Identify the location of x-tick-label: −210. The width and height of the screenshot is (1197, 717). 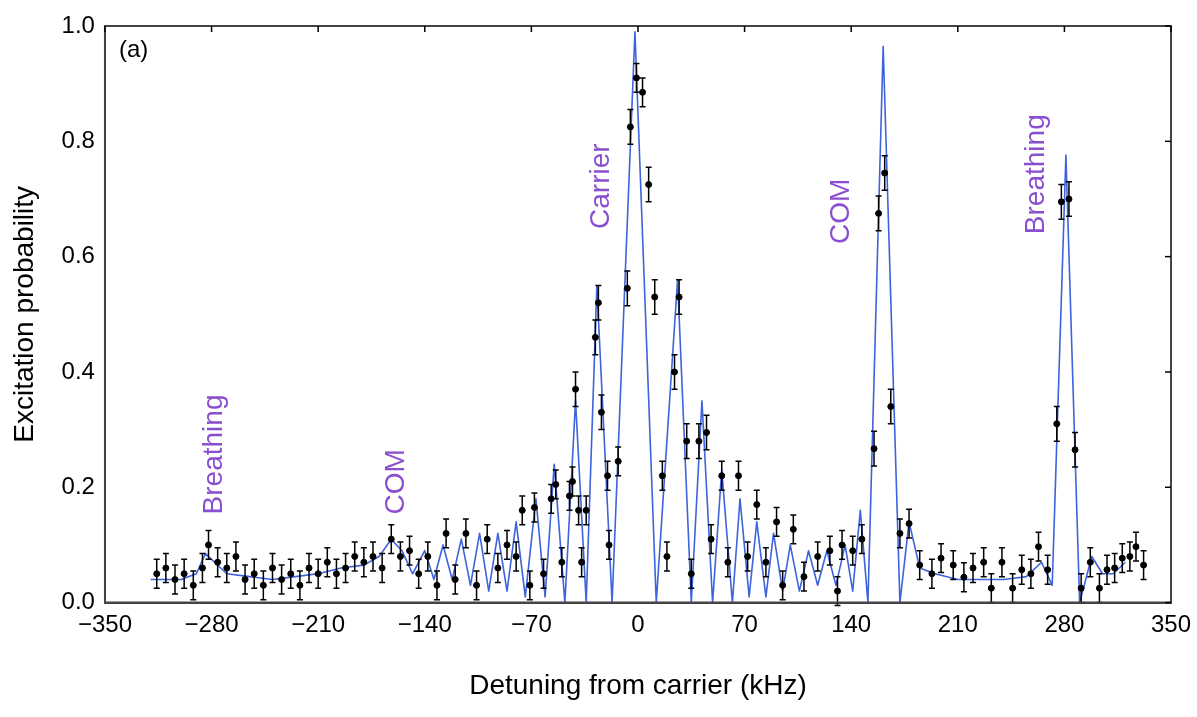
(318, 623).